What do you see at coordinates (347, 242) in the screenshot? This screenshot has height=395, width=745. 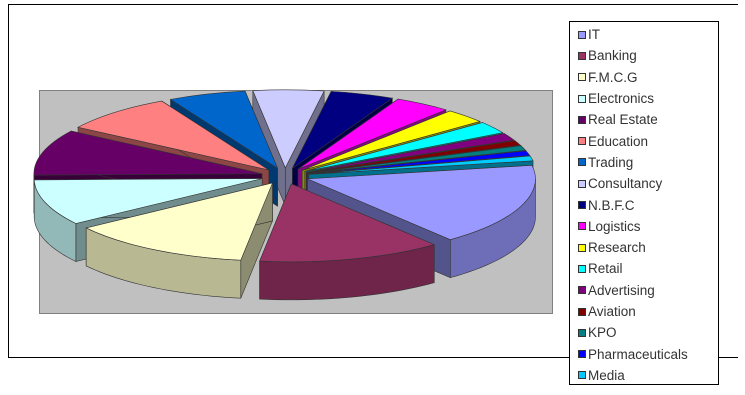 I see `pie-slice-banking` at bounding box center [347, 242].